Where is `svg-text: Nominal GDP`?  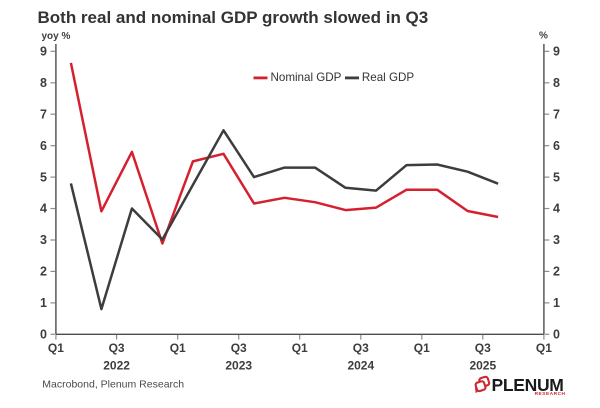
svg-text: Nominal GDP is located at coordinates (306, 77).